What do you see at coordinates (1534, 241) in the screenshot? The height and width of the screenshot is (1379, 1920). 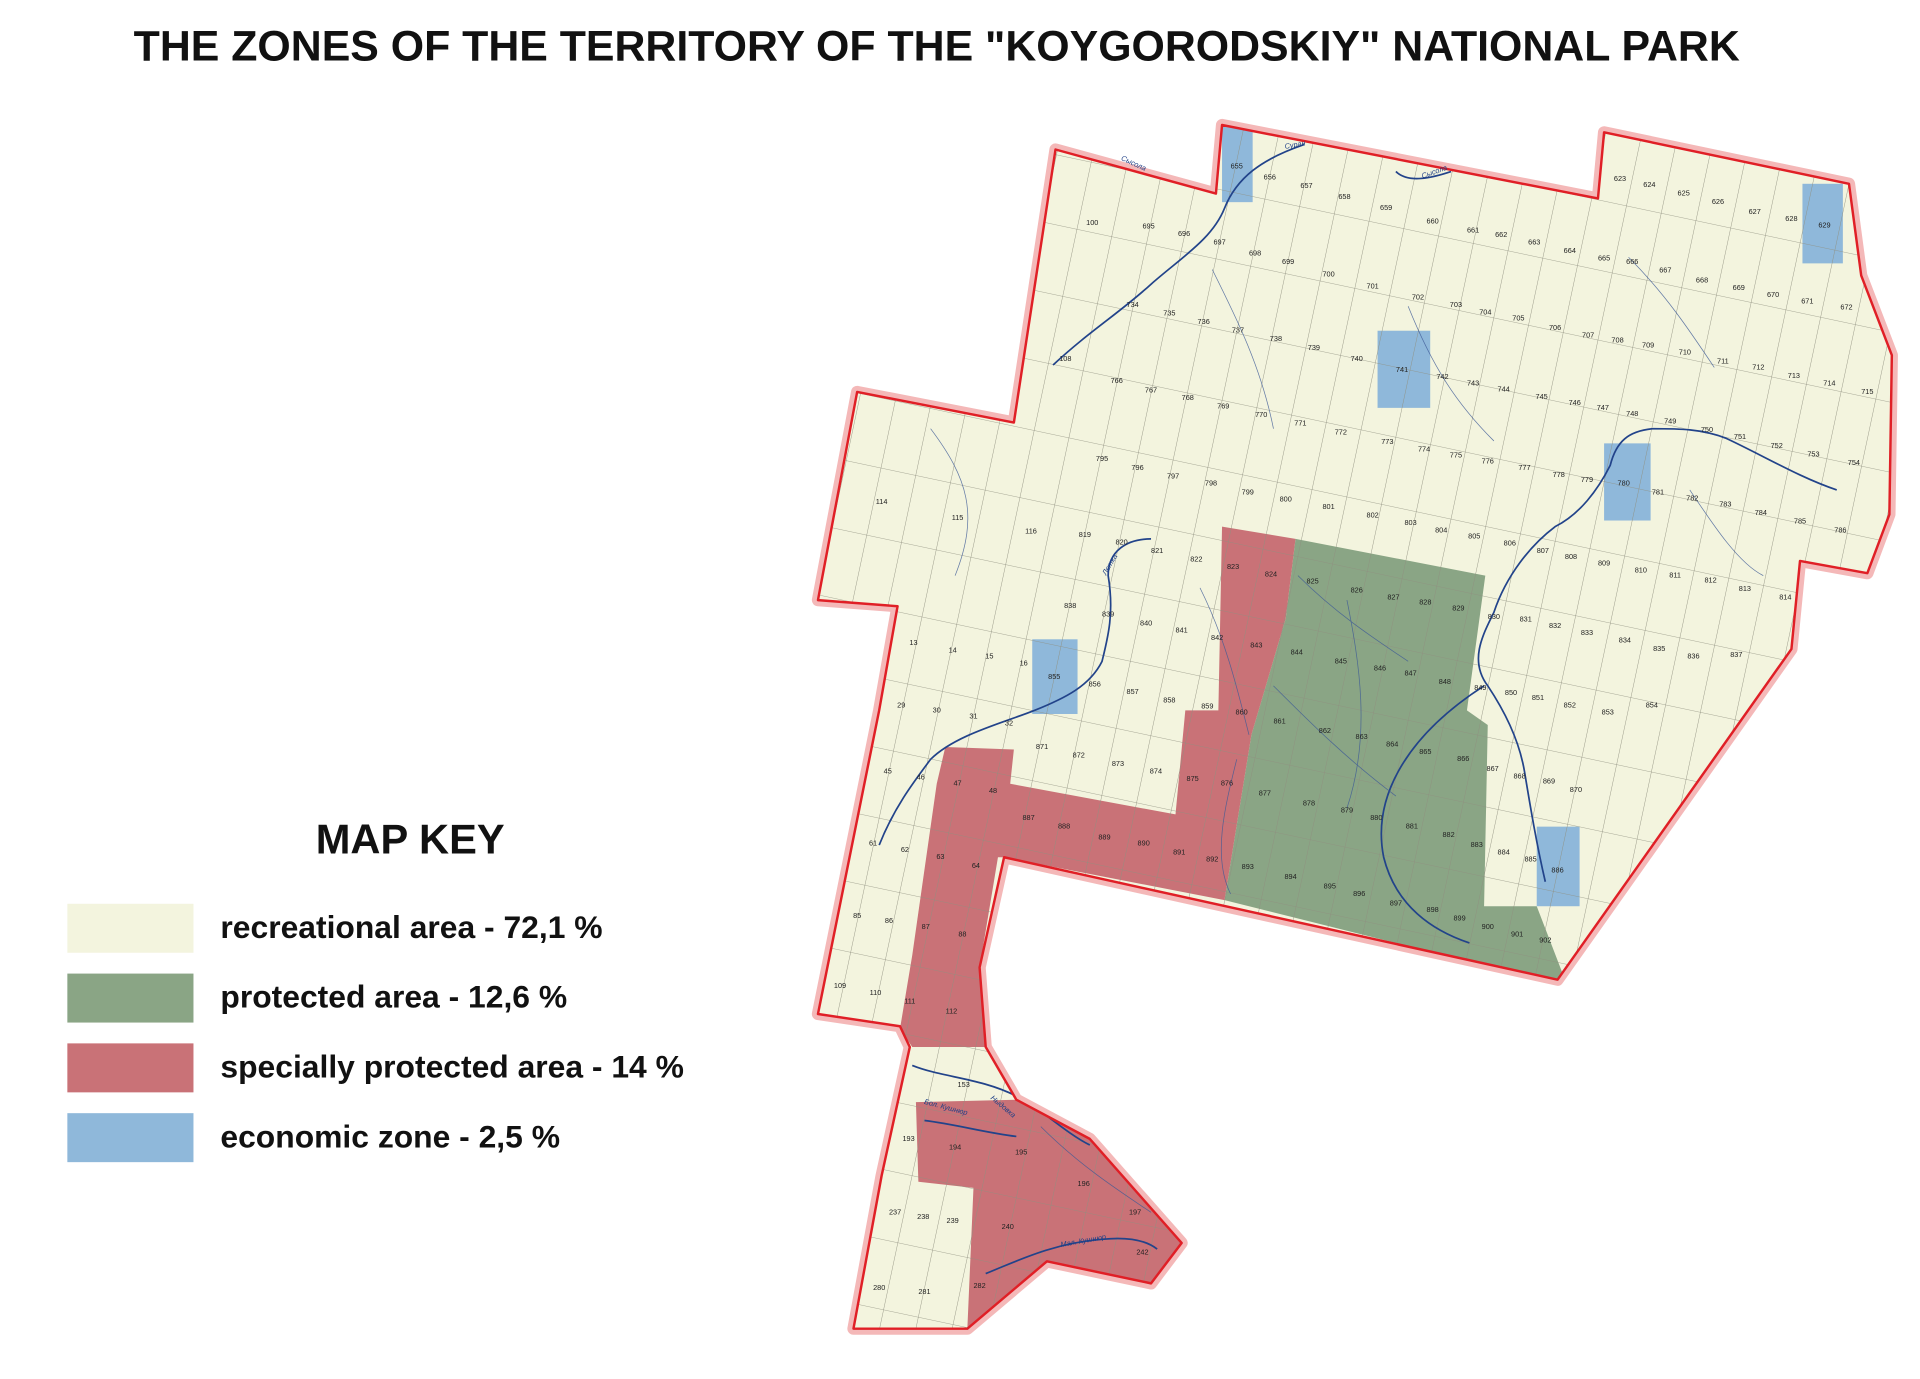 I see `block-number: 663` at bounding box center [1534, 241].